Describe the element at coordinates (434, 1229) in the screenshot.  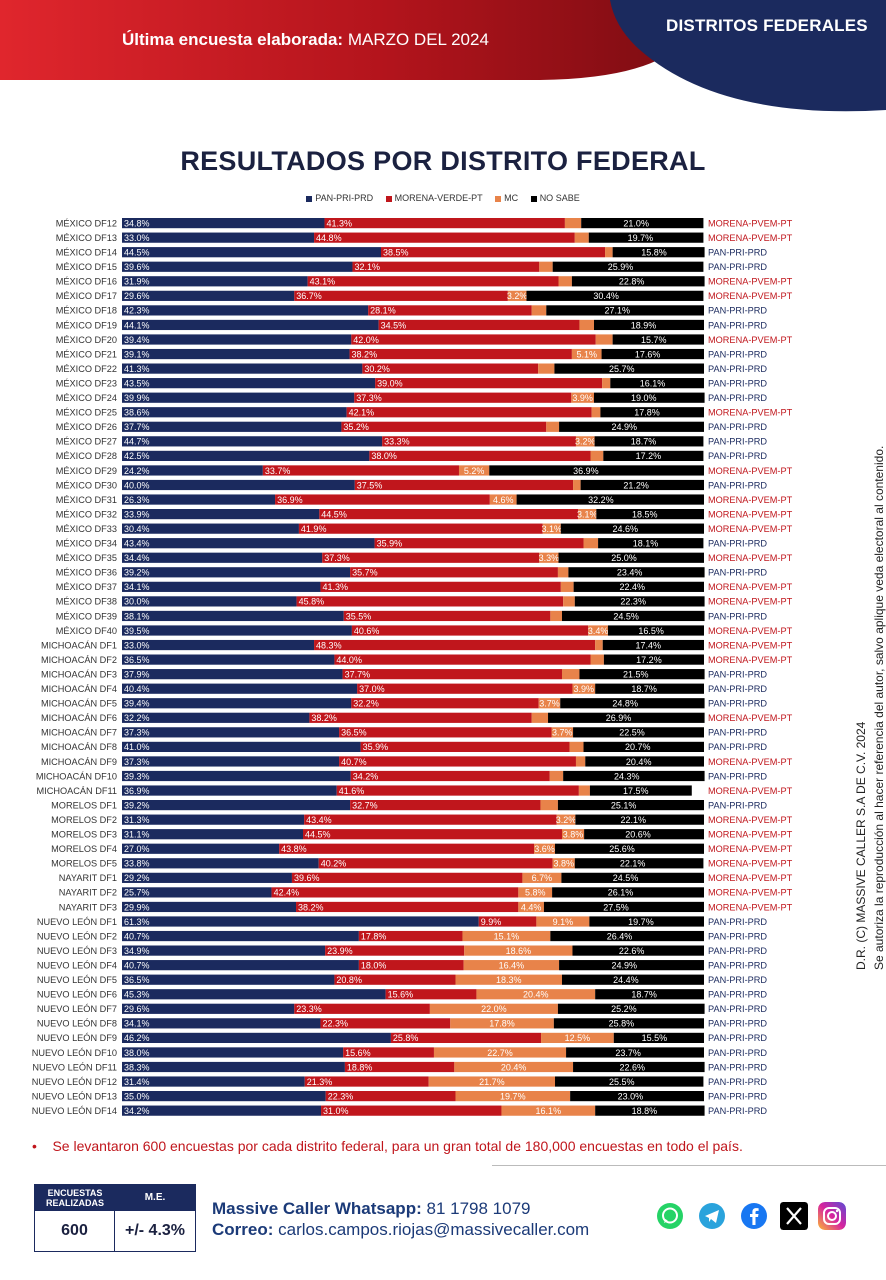
I see `email-address: carlos.campos.riojas@massivecaller.com` at that location.